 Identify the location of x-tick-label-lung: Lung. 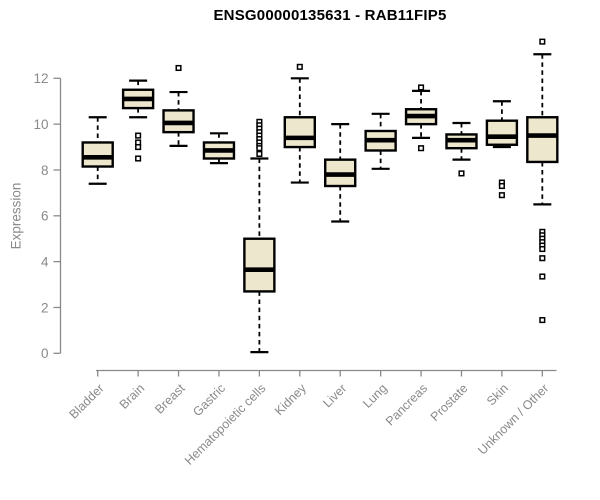
(375, 396).